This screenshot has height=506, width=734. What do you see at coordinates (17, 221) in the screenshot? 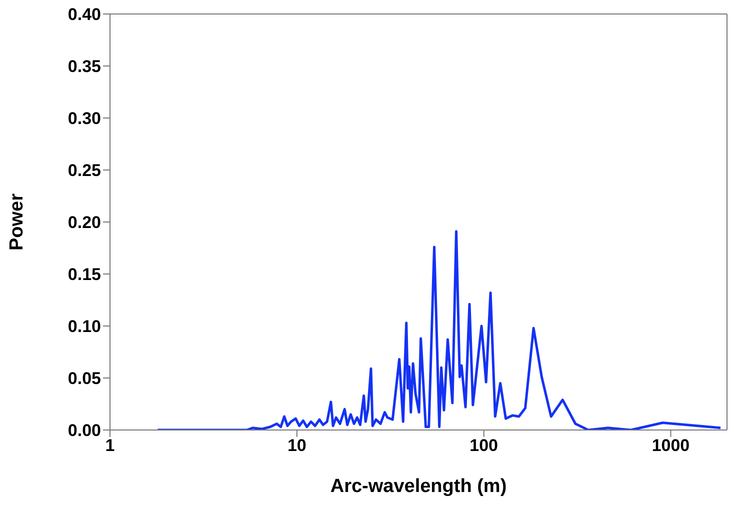
I see `y-axis-title: Power` at bounding box center [17, 221].